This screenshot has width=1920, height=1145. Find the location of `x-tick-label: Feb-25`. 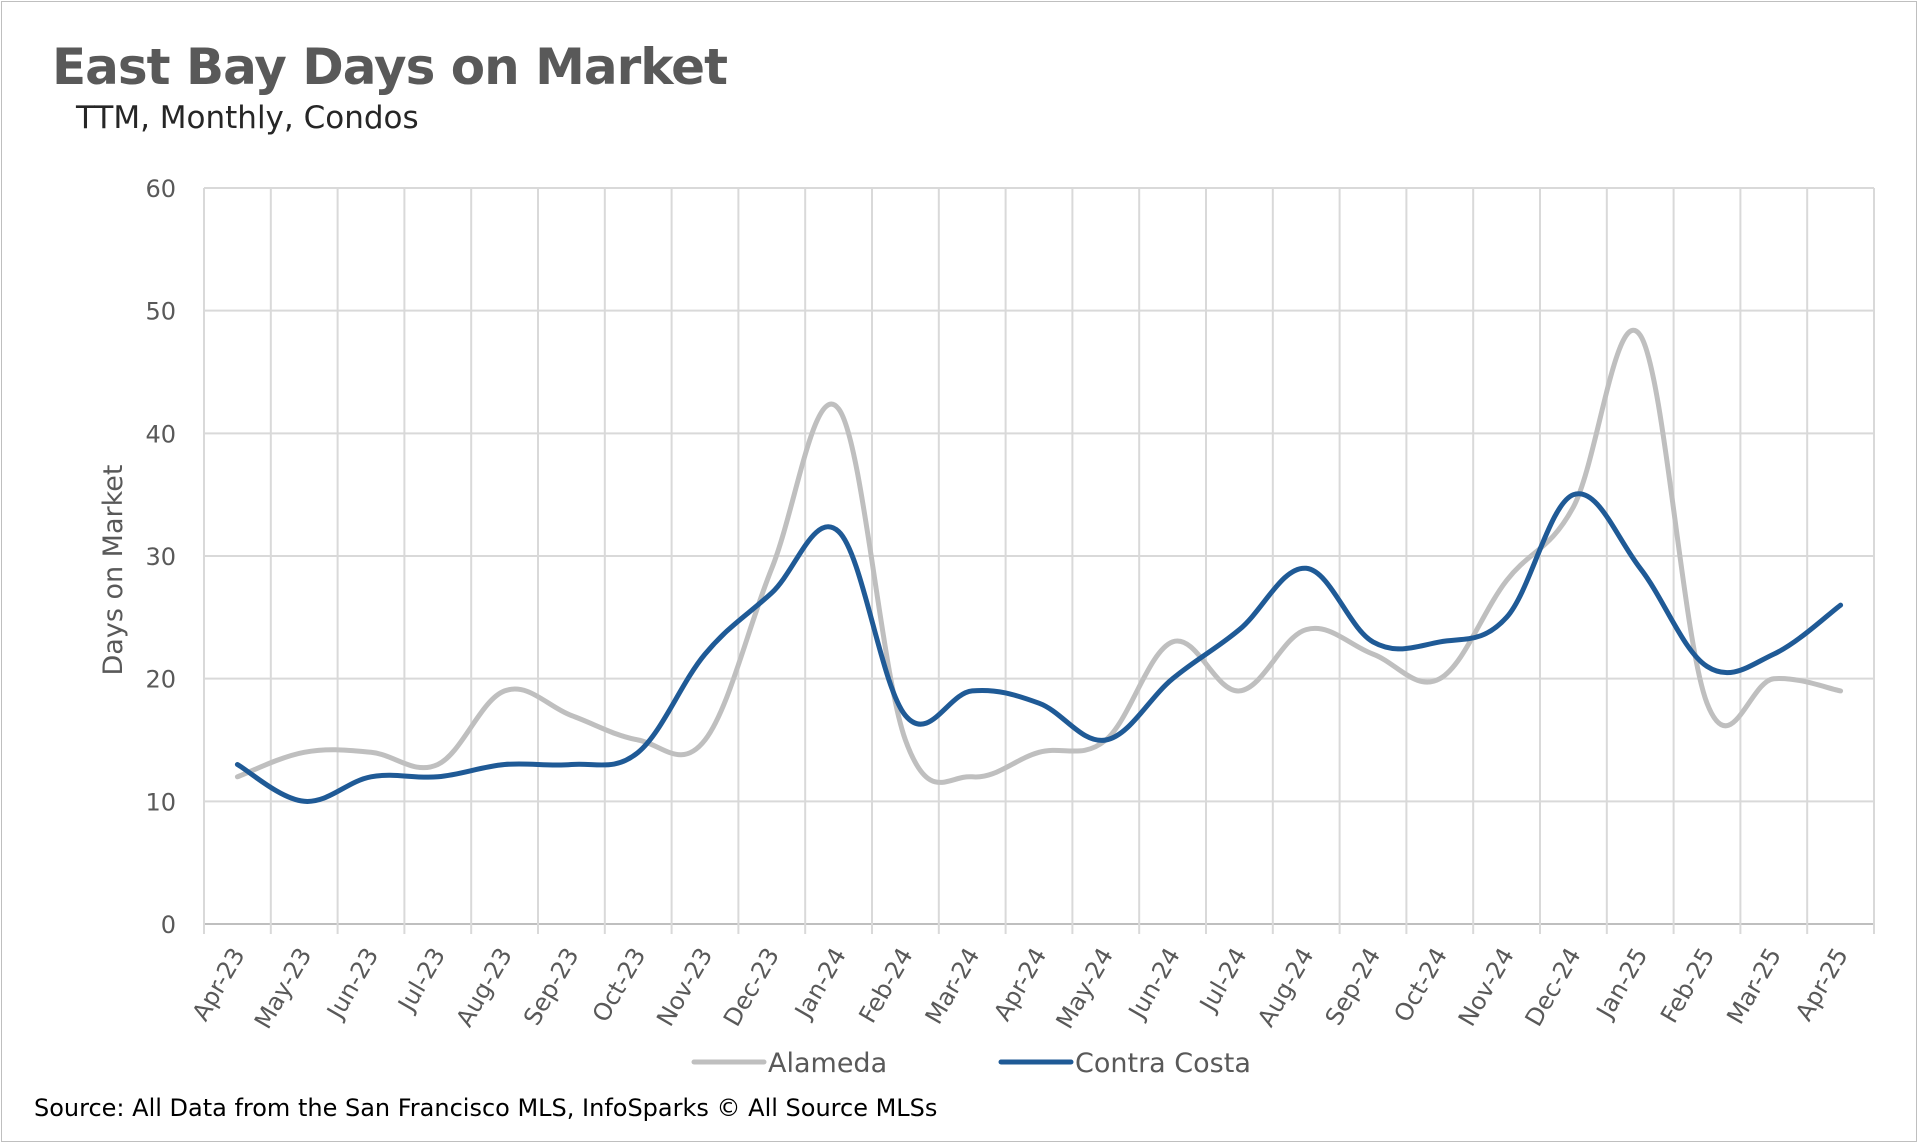

x-tick-label: Feb-25 is located at coordinates (1687, 985).